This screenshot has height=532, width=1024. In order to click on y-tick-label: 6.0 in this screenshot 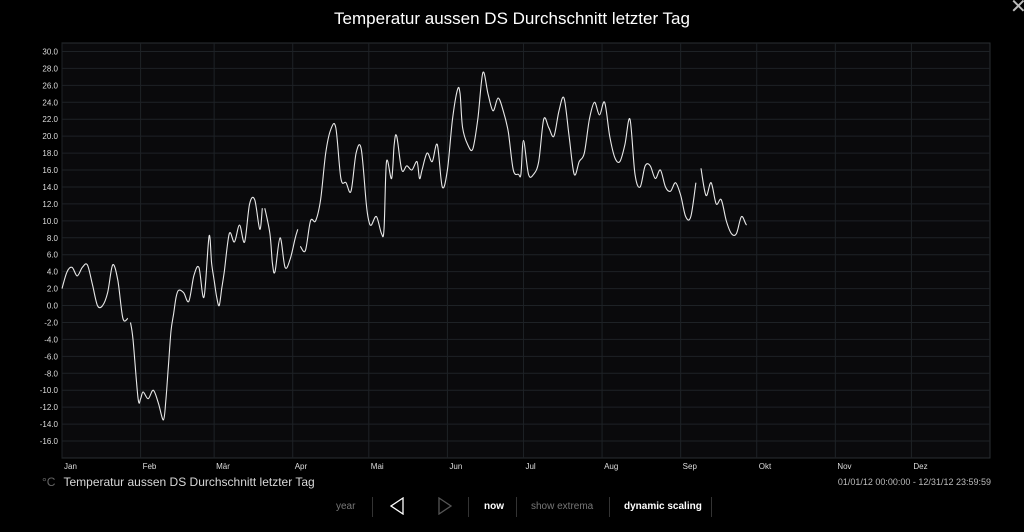, I will do `click(53, 255)`.